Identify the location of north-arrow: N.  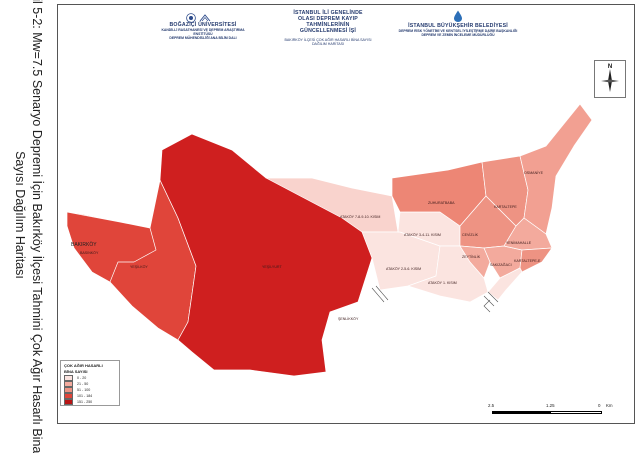
(610, 79).